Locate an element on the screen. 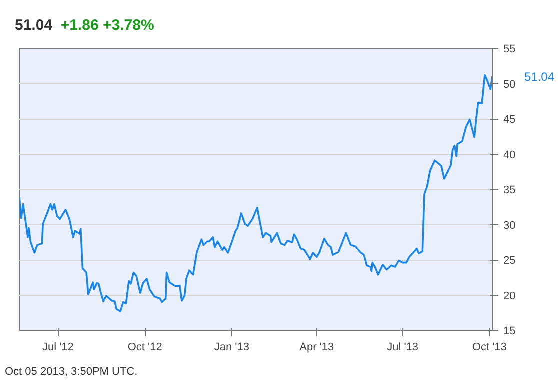 The height and width of the screenshot is (390, 558). x-tick-label: Jul '12 is located at coordinates (58, 348).